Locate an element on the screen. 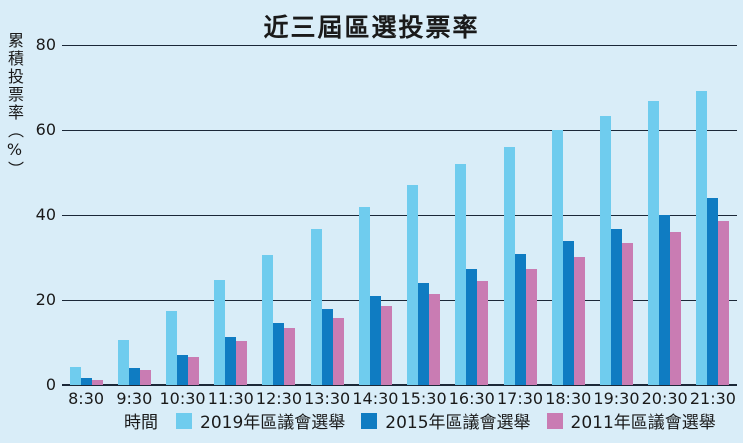  chart-title: 近三屆區選投票率 is located at coordinates (371, 27).